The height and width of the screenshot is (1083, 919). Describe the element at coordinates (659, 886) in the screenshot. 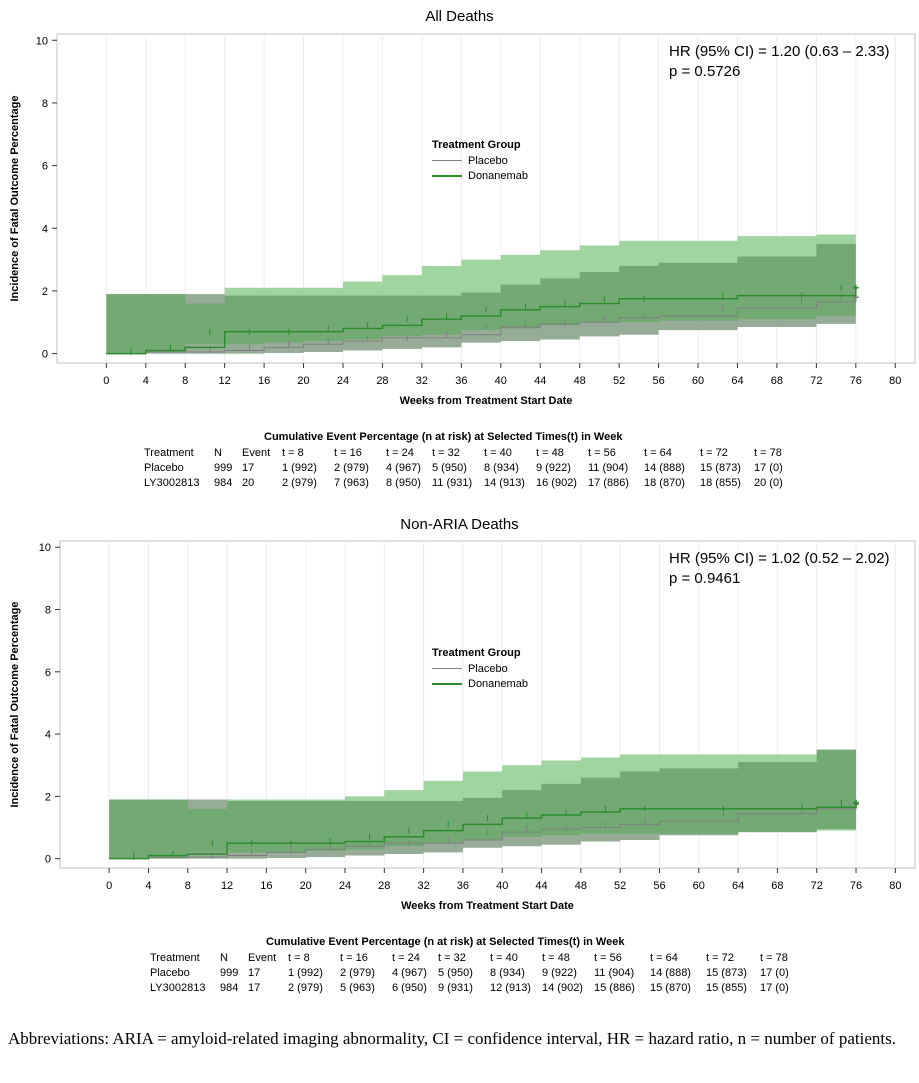

I see `x-tick-label: 56` at that location.